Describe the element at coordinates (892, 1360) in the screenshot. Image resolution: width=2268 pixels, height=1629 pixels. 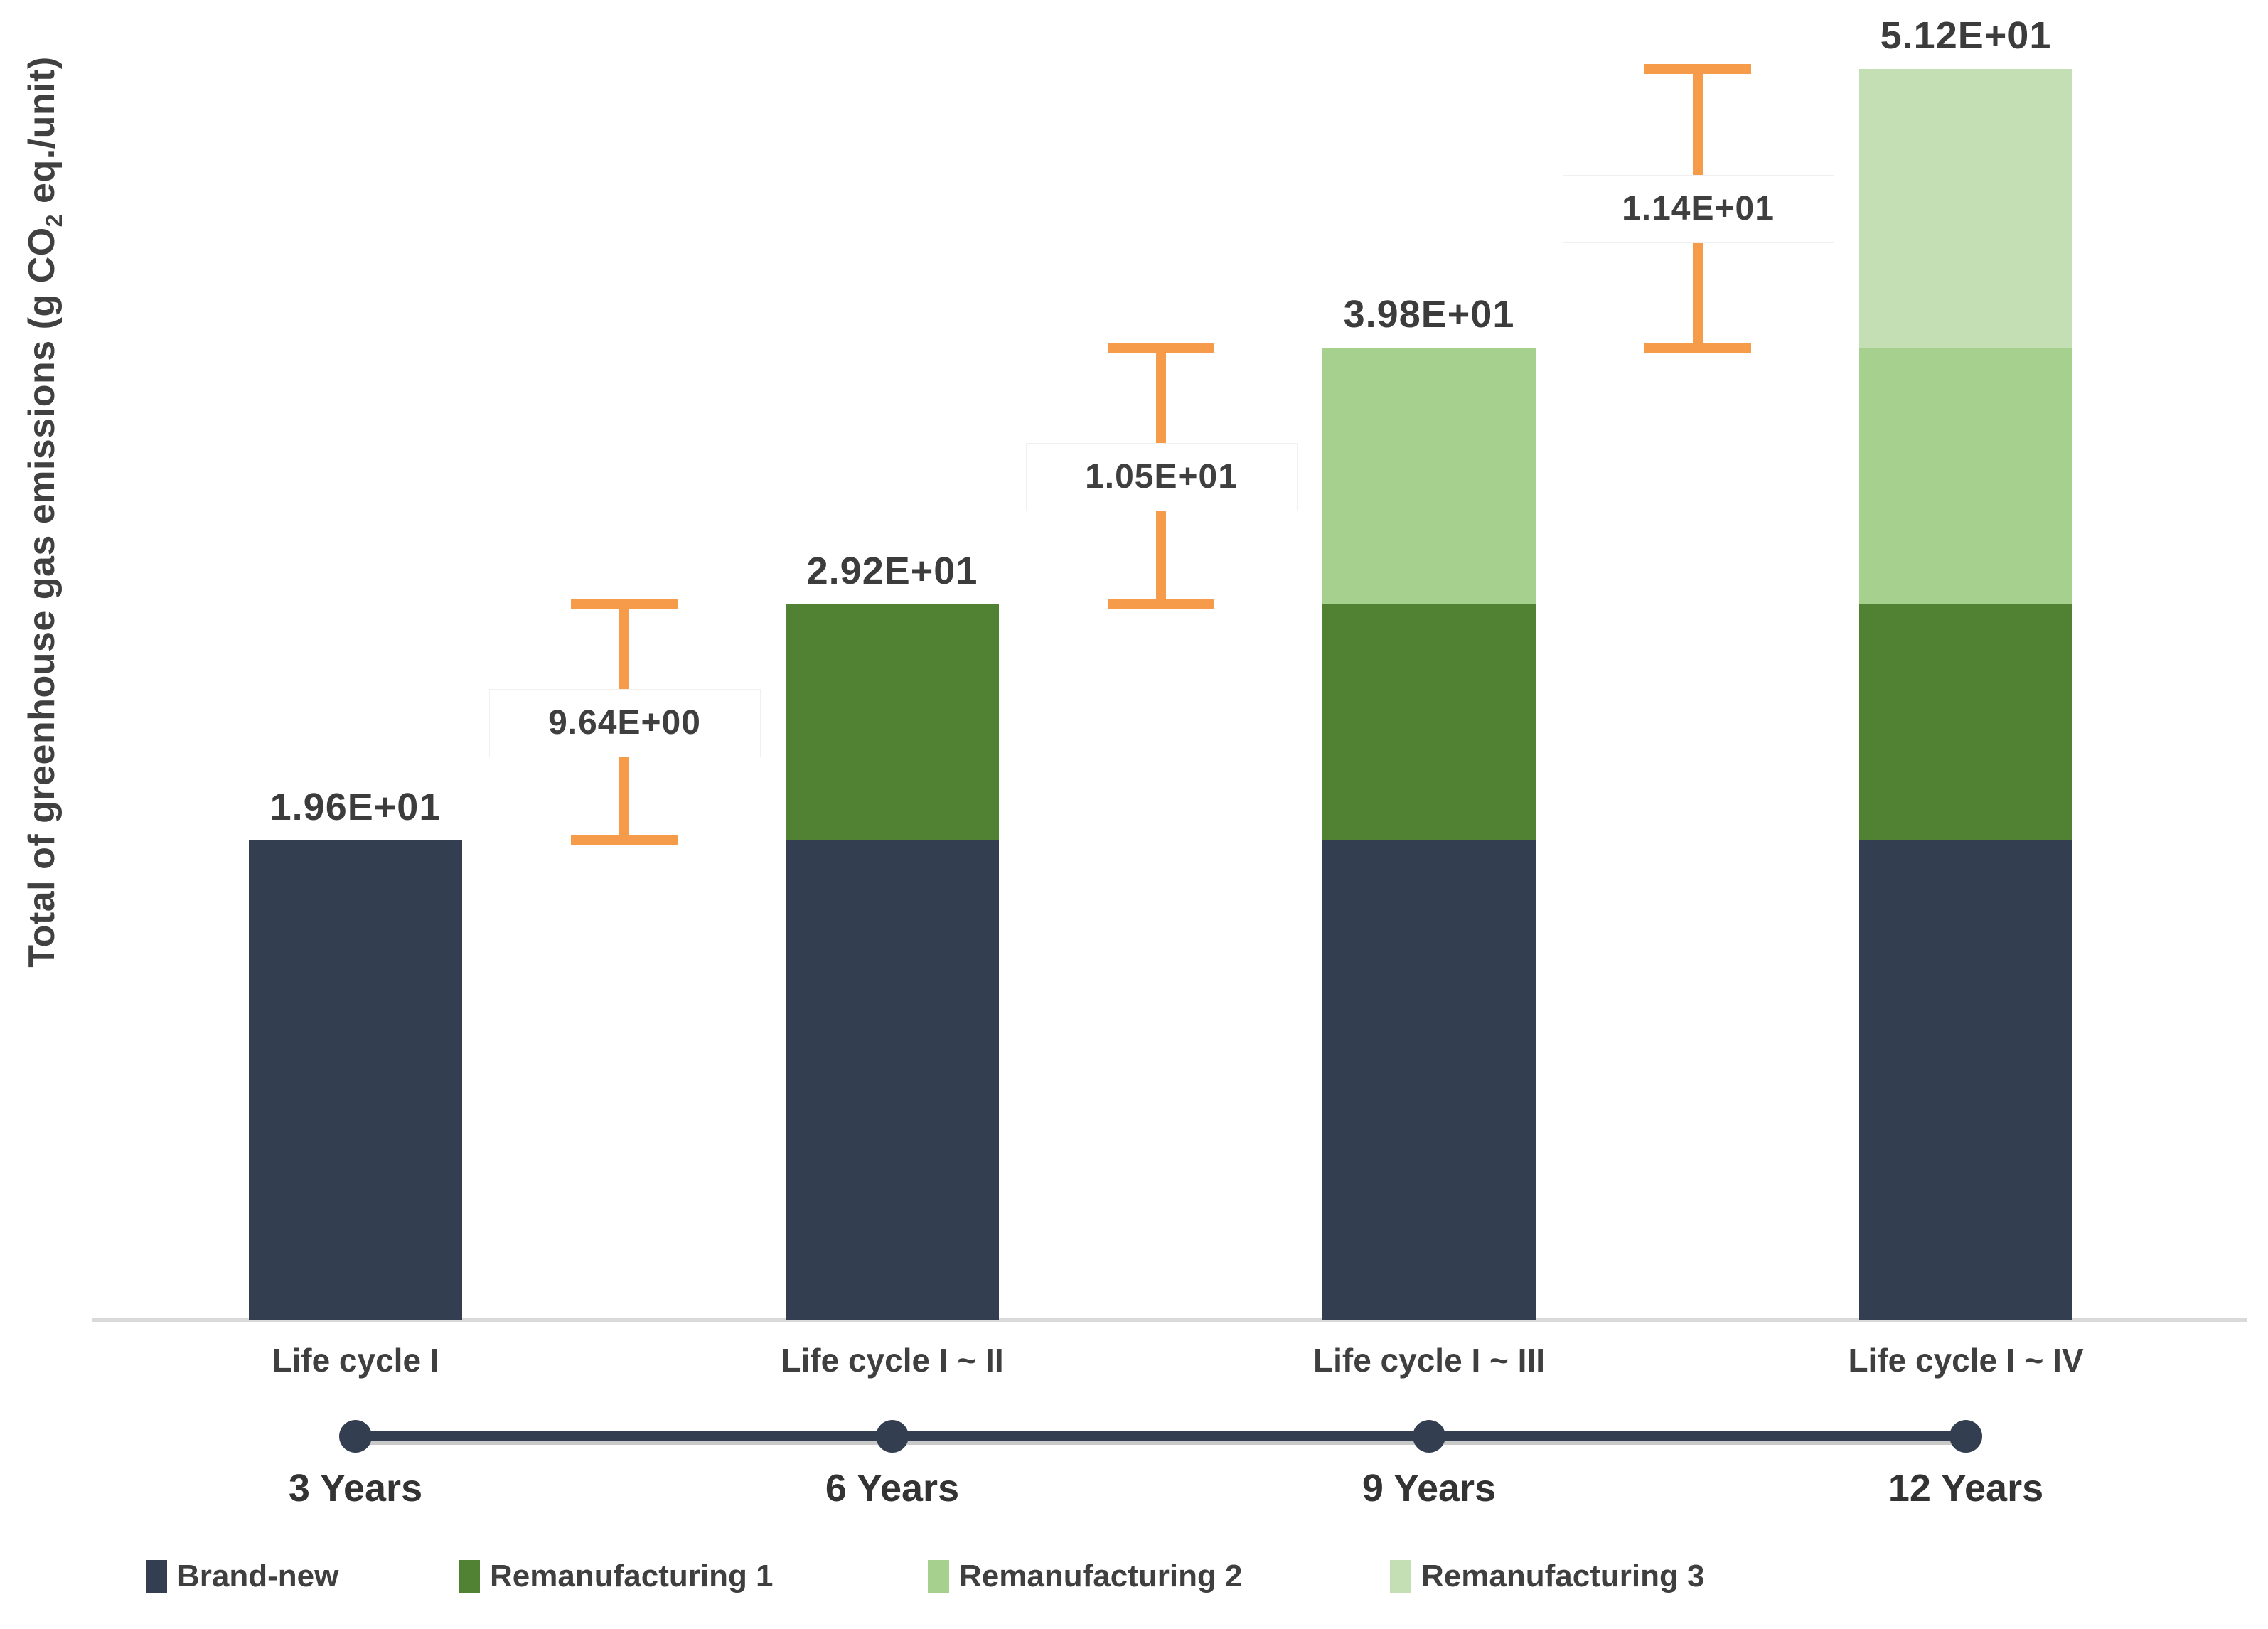
I see `category-label: Life cycle I ~ II` at that location.